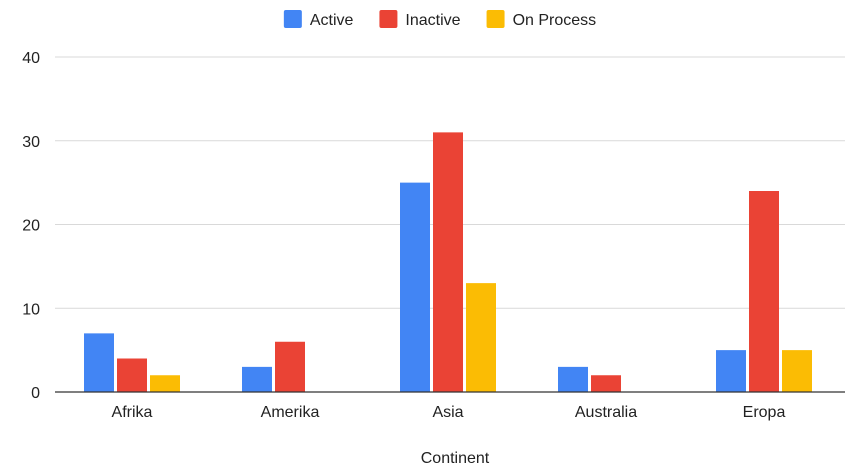 This screenshot has height=472, width=855. What do you see at coordinates (731, 371) in the screenshot?
I see `bar-active-eropa` at bounding box center [731, 371].